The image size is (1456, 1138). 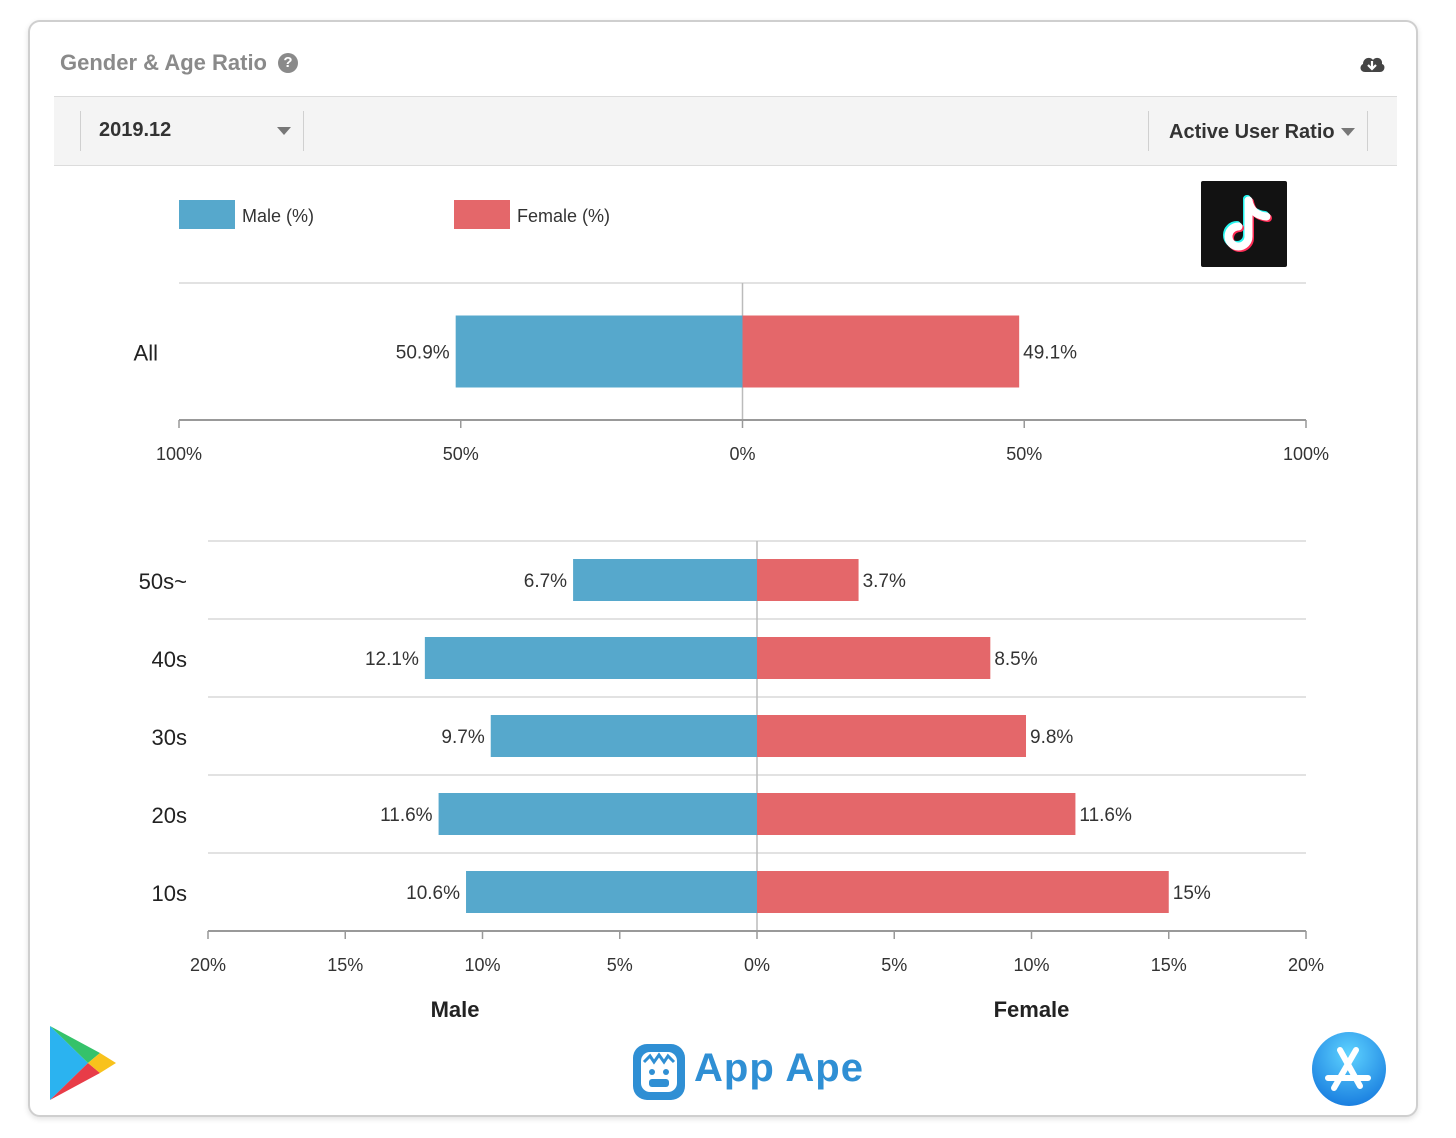 I want to click on data-label-male: 11.6%, so click(x=406, y=815).